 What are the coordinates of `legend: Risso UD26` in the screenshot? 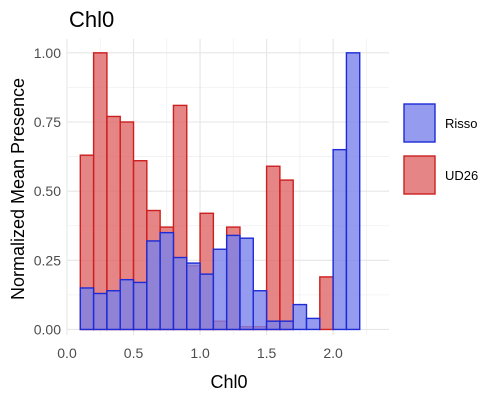 It's located at (440, 149).